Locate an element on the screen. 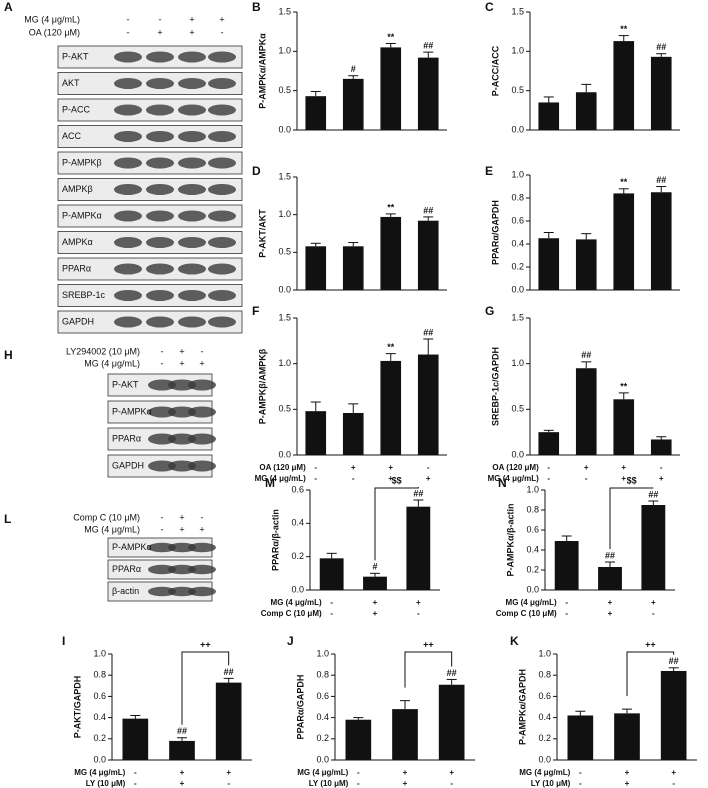  y-tick-label: 0.5 is located at coordinates (517, 90).